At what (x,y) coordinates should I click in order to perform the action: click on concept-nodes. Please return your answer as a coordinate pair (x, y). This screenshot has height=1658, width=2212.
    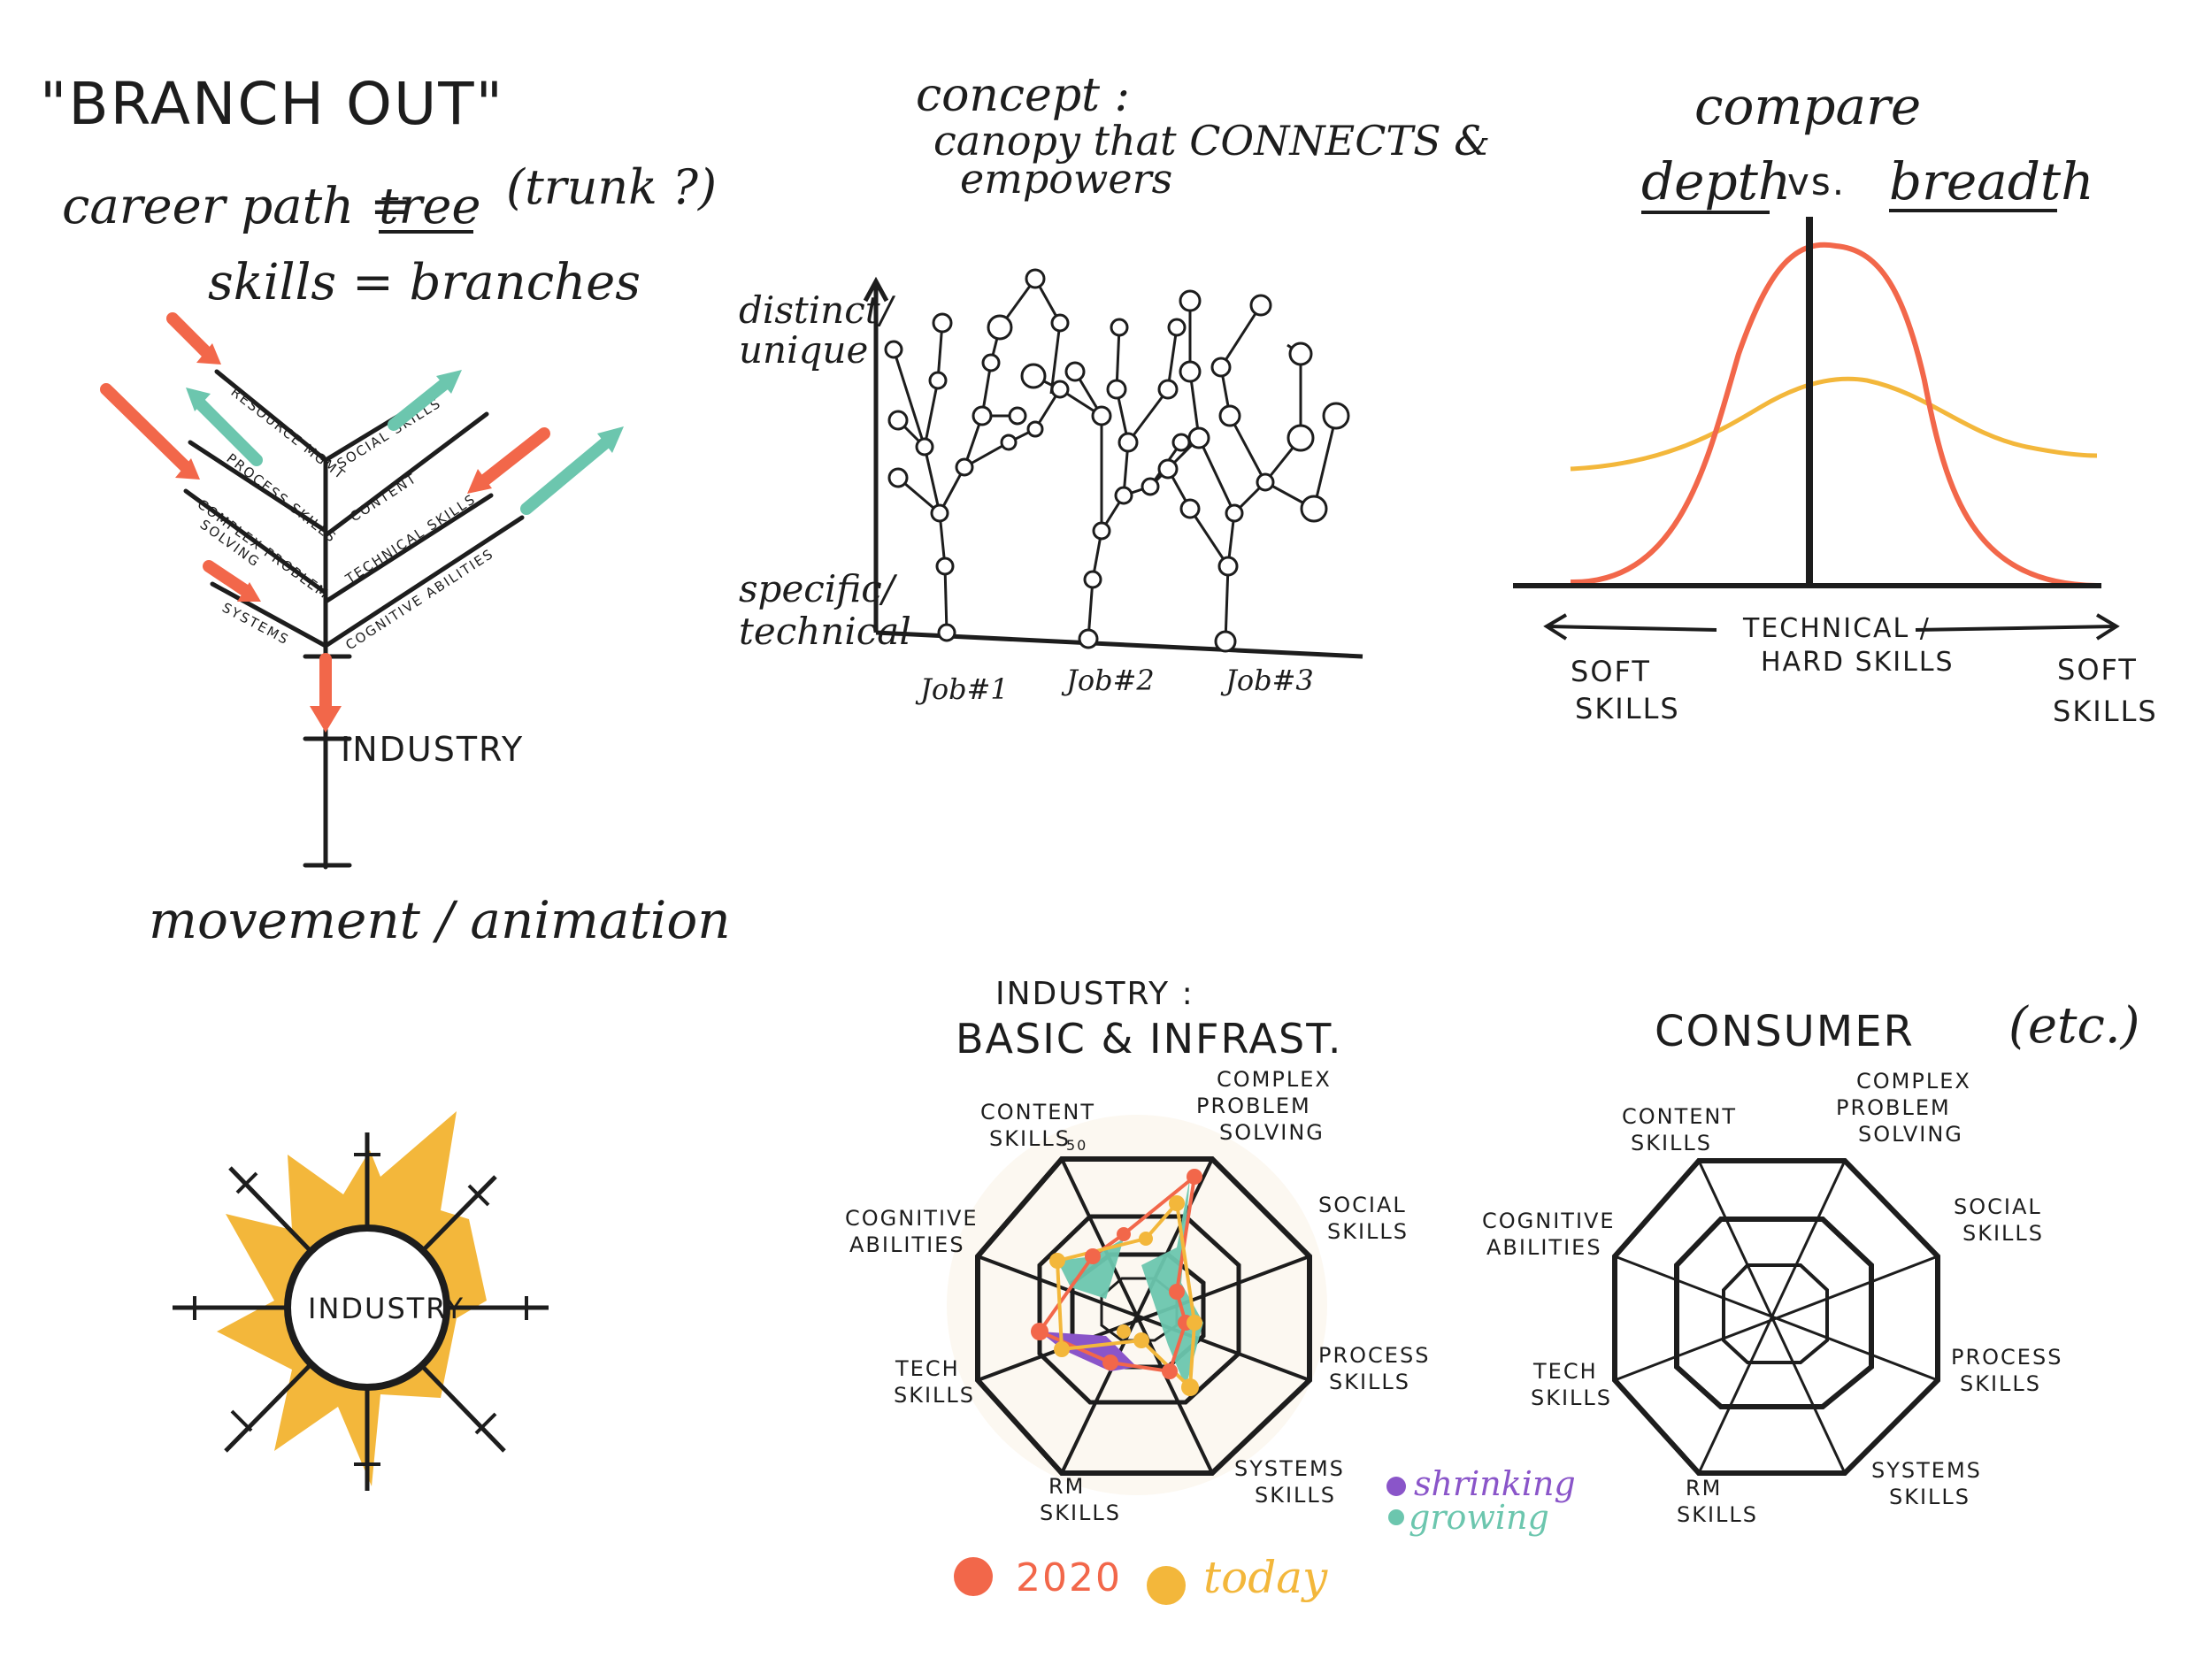
    Looking at the image, I should click on (1117, 461).